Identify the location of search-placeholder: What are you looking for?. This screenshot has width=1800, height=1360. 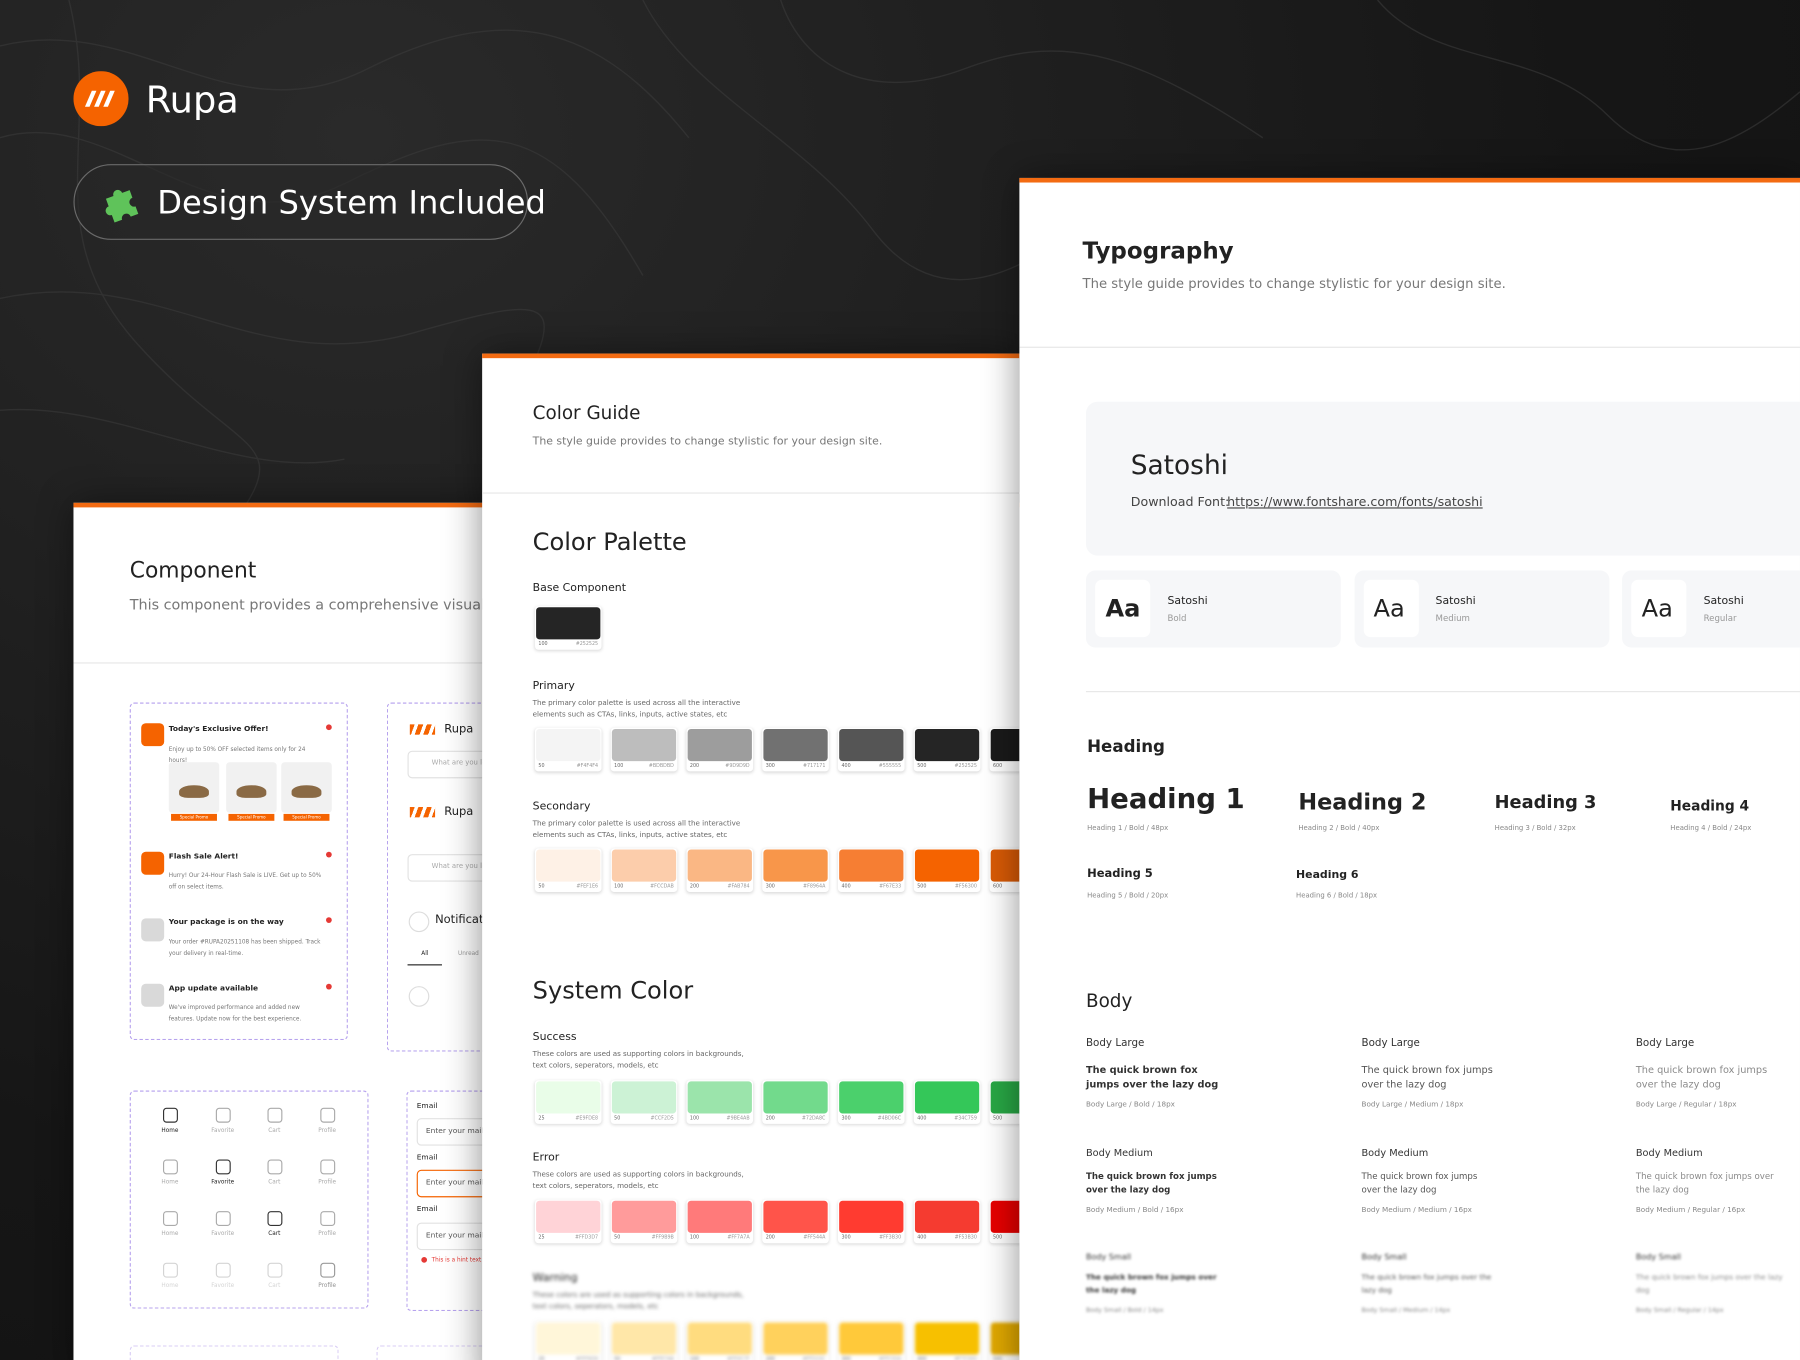
(476, 866).